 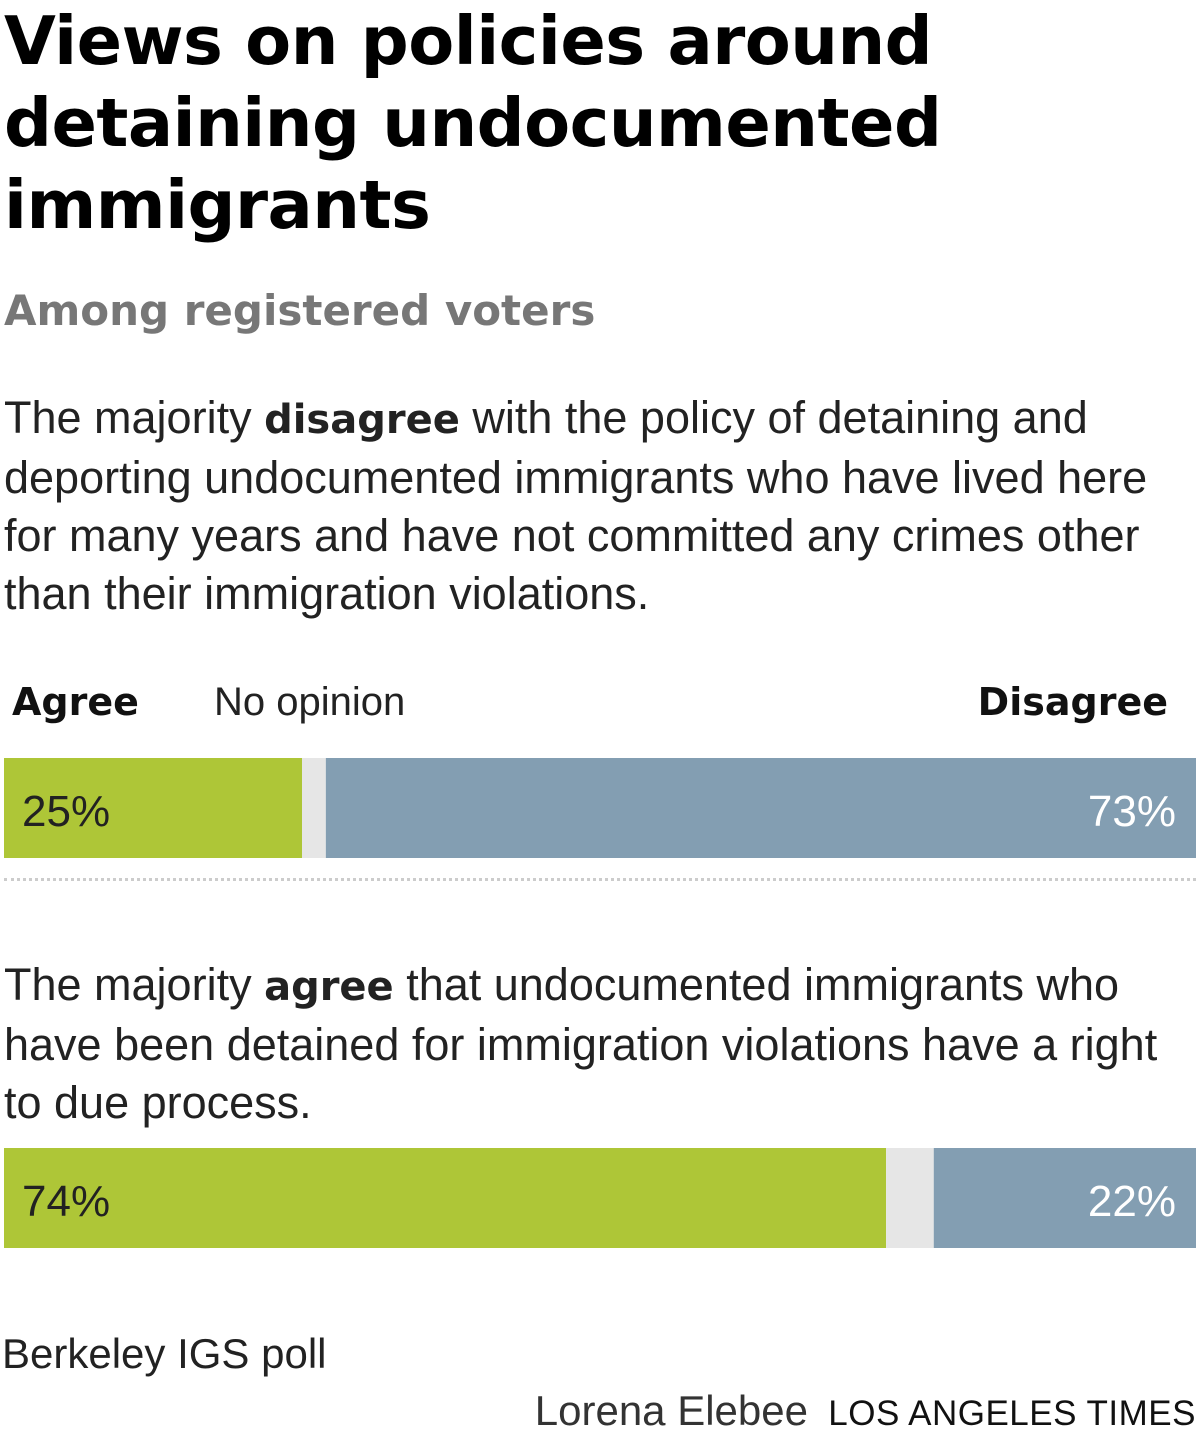 I want to click on legend-no-opinion: No opinion, so click(x=310, y=702).